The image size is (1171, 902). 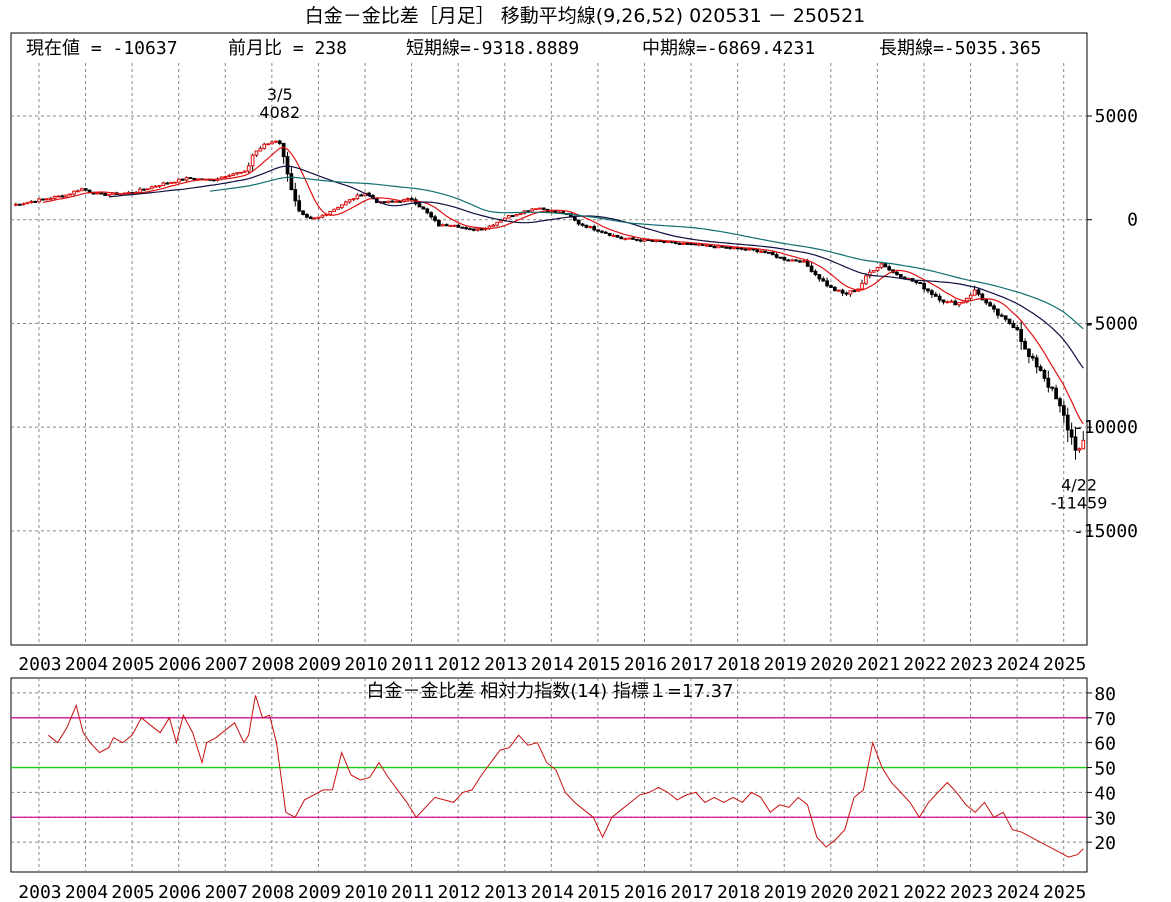 What do you see at coordinates (785, 892) in the screenshot?
I see `rsi-x-tick-label: 2019` at bounding box center [785, 892].